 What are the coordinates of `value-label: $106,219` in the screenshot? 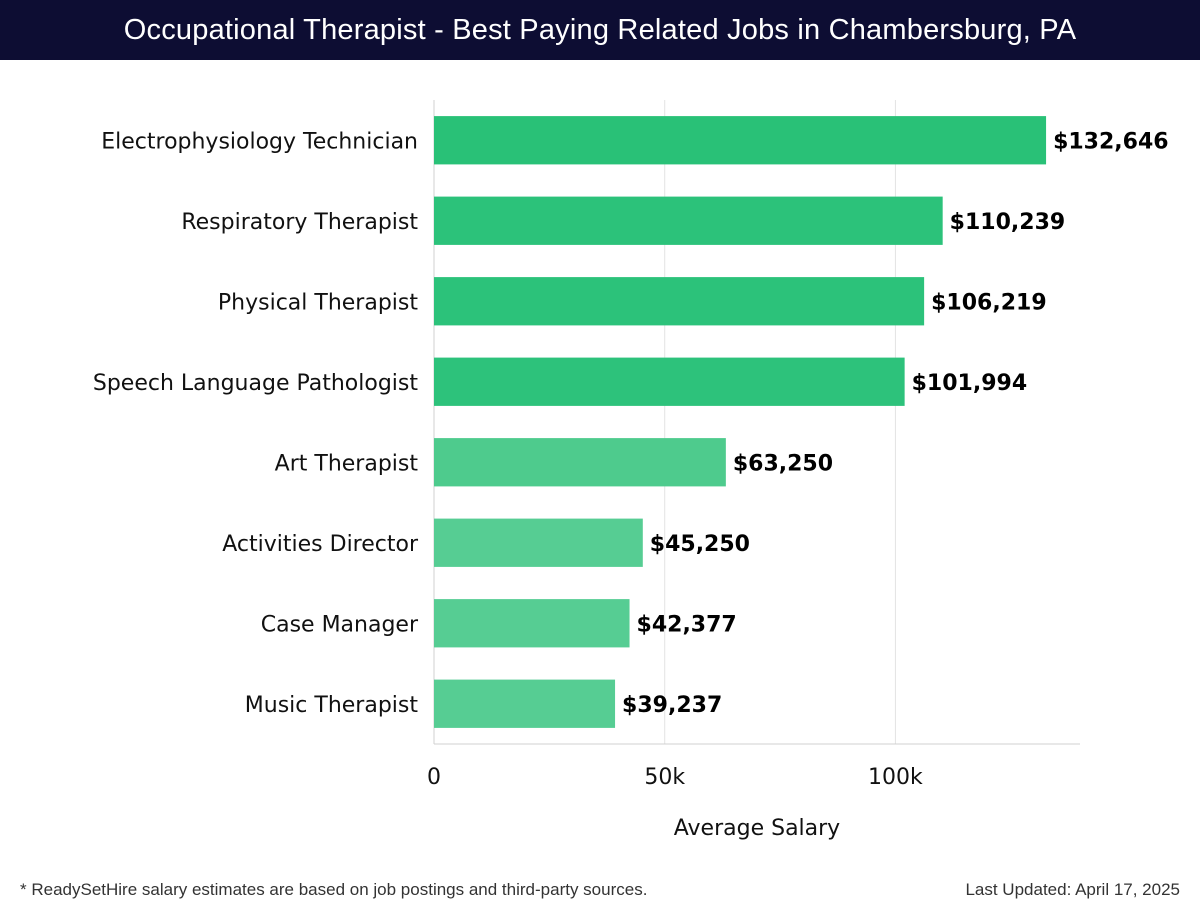 It's located at (989, 302).